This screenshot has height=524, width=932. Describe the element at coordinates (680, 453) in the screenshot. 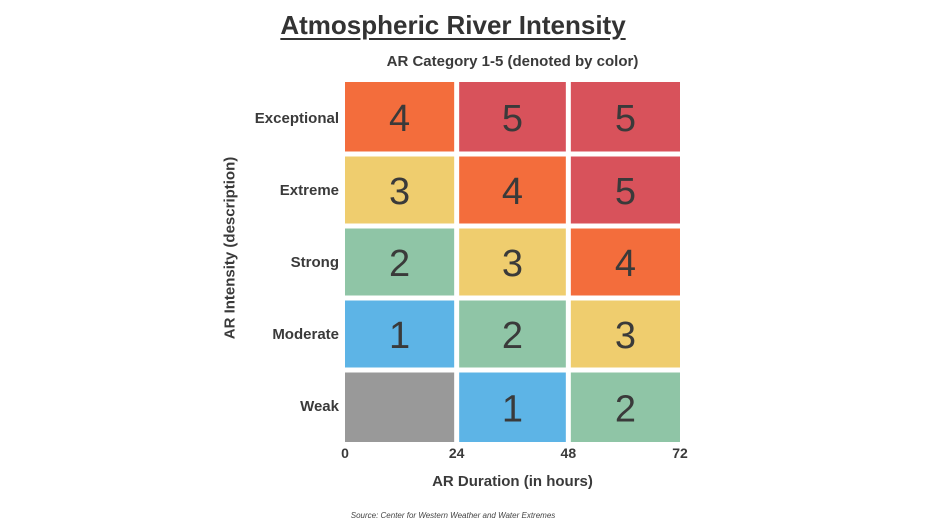

I see `x-tick-label: 72` at that location.